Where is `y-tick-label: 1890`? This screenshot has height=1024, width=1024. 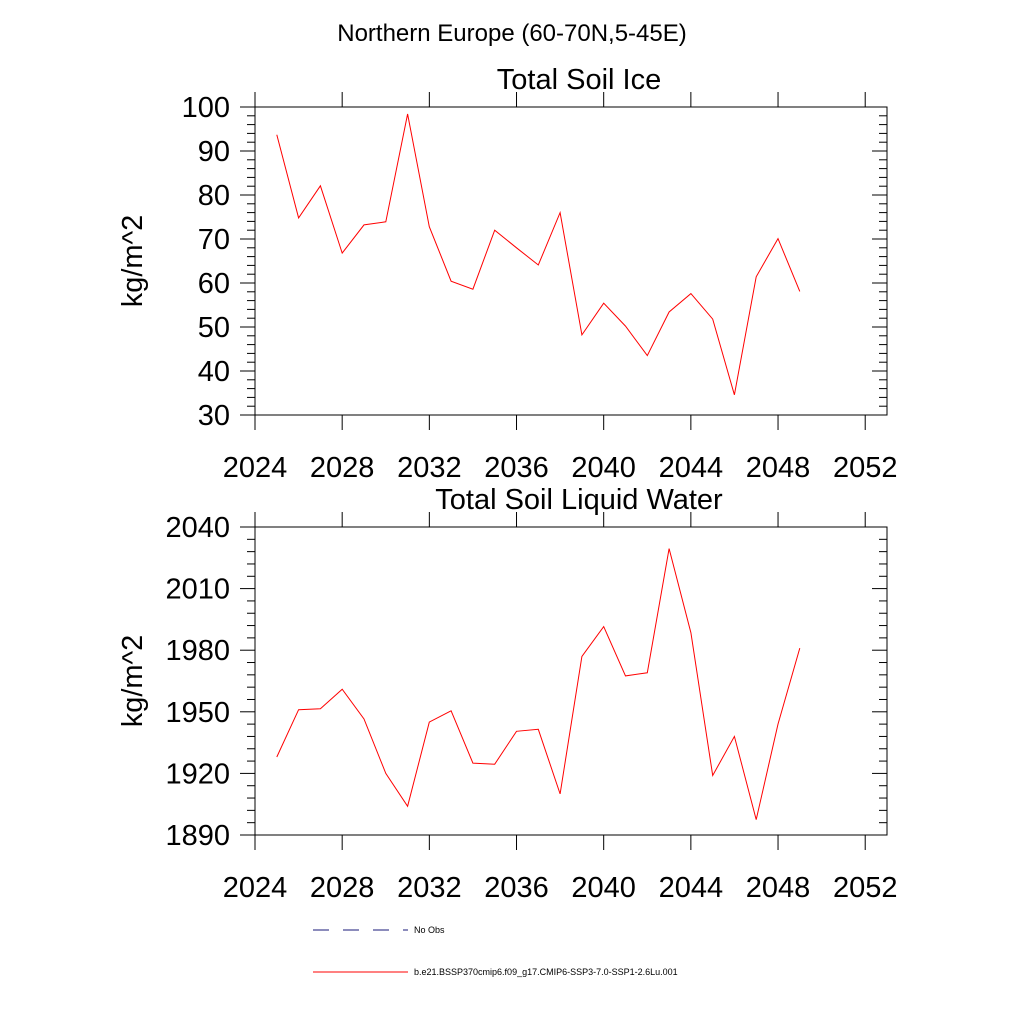
y-tick-label: 1890 is located at coordinates (197, 836).